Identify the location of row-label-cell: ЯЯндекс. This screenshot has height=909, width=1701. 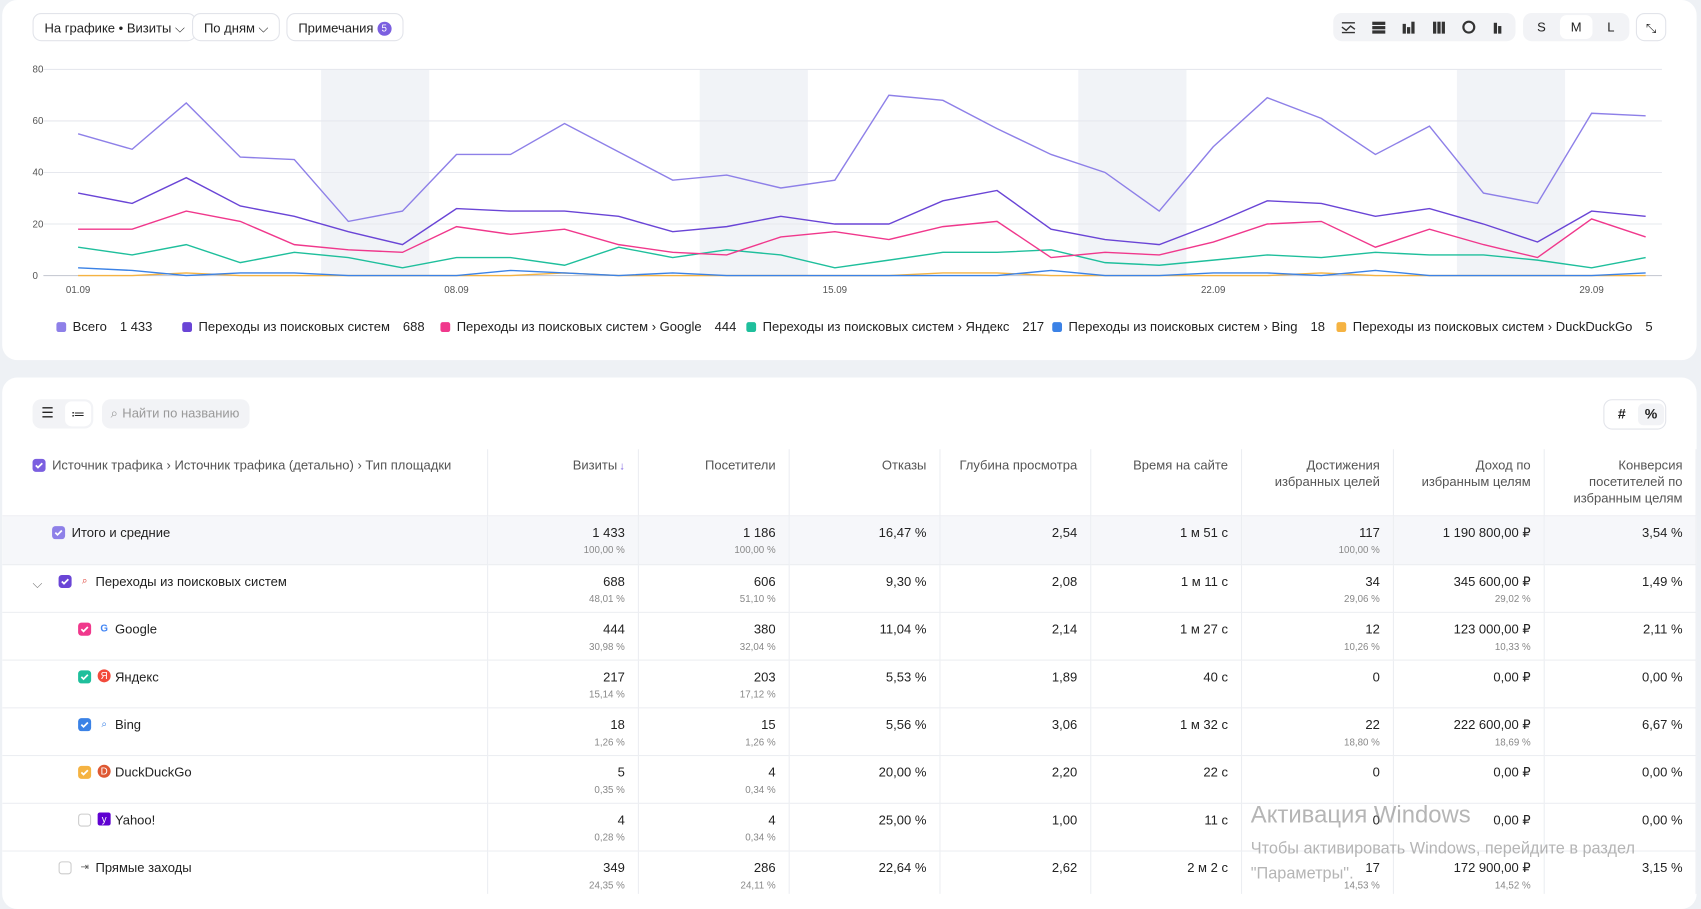
(245, 685).